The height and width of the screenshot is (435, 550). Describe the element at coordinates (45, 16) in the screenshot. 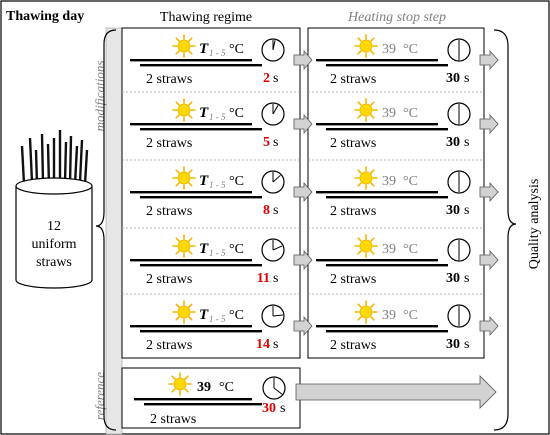

I see `page-title: Thawing day` at that location.